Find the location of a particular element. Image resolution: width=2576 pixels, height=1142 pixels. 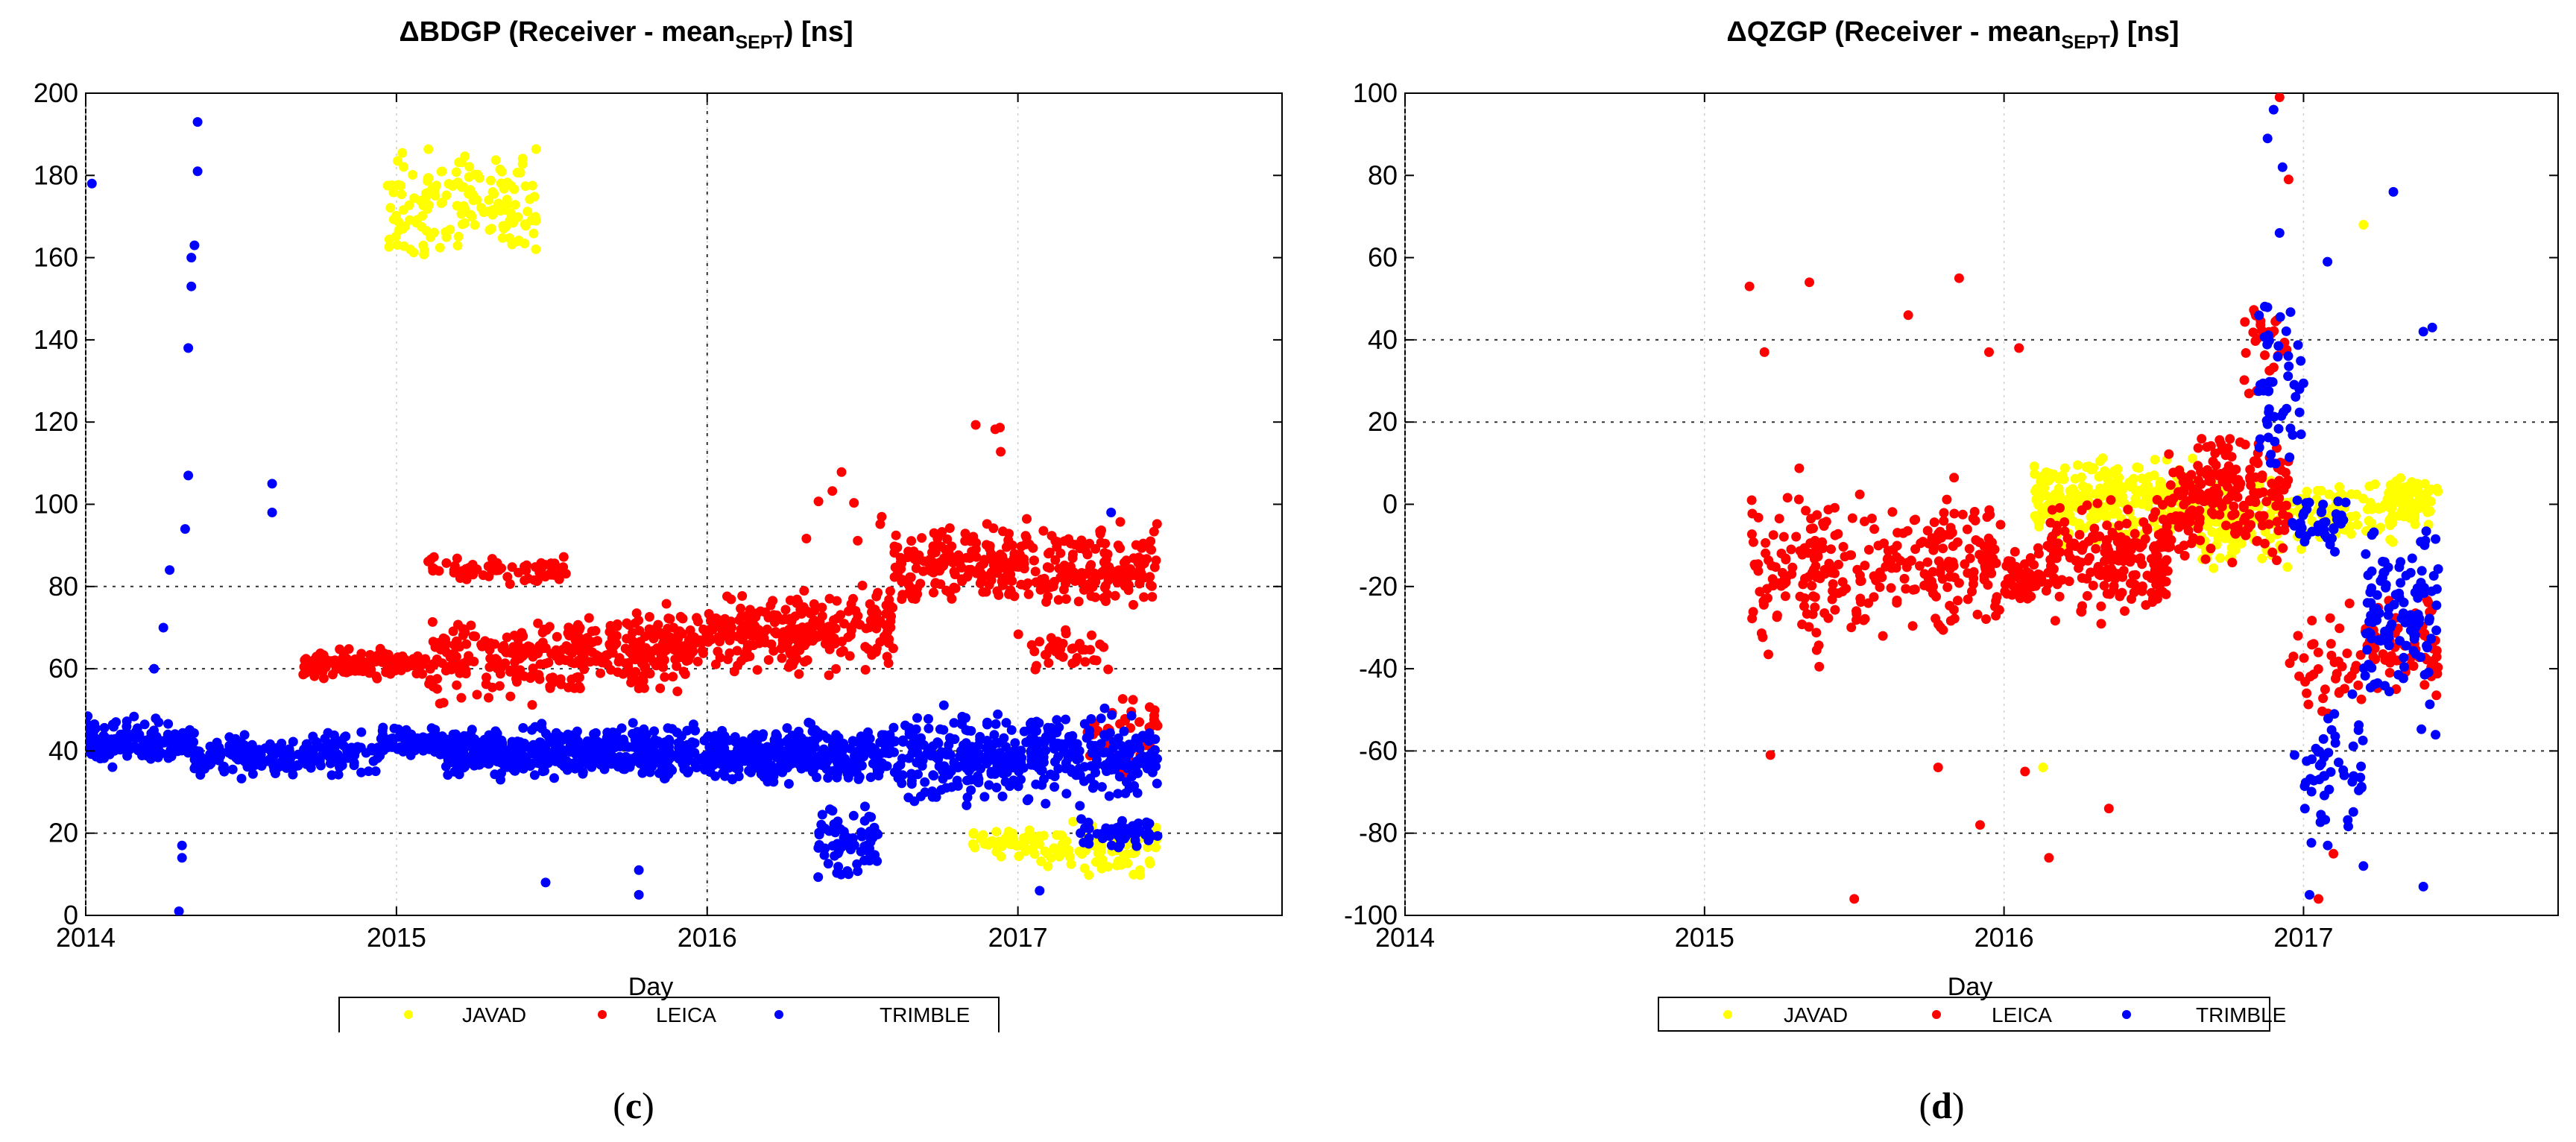

chart-c-xlabel: Day is located at coordinates (650, 987).